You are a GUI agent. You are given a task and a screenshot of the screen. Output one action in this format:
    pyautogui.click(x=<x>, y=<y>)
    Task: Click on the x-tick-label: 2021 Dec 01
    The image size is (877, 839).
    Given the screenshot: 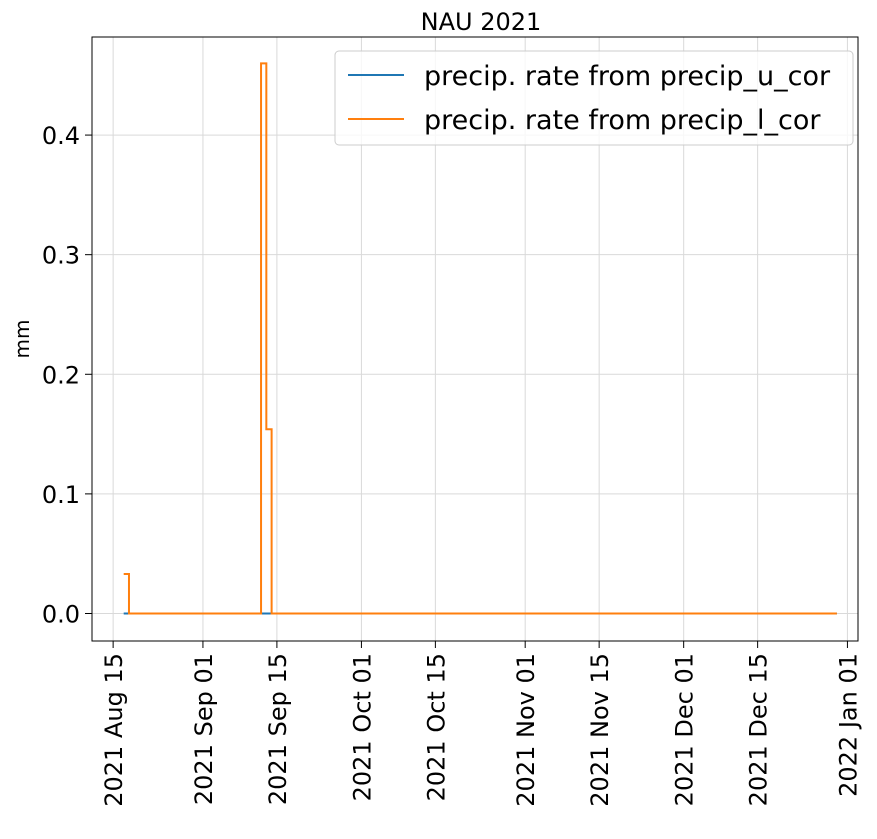 What is the action you would take?
    pyautogui.click(x=685, y=729)
    